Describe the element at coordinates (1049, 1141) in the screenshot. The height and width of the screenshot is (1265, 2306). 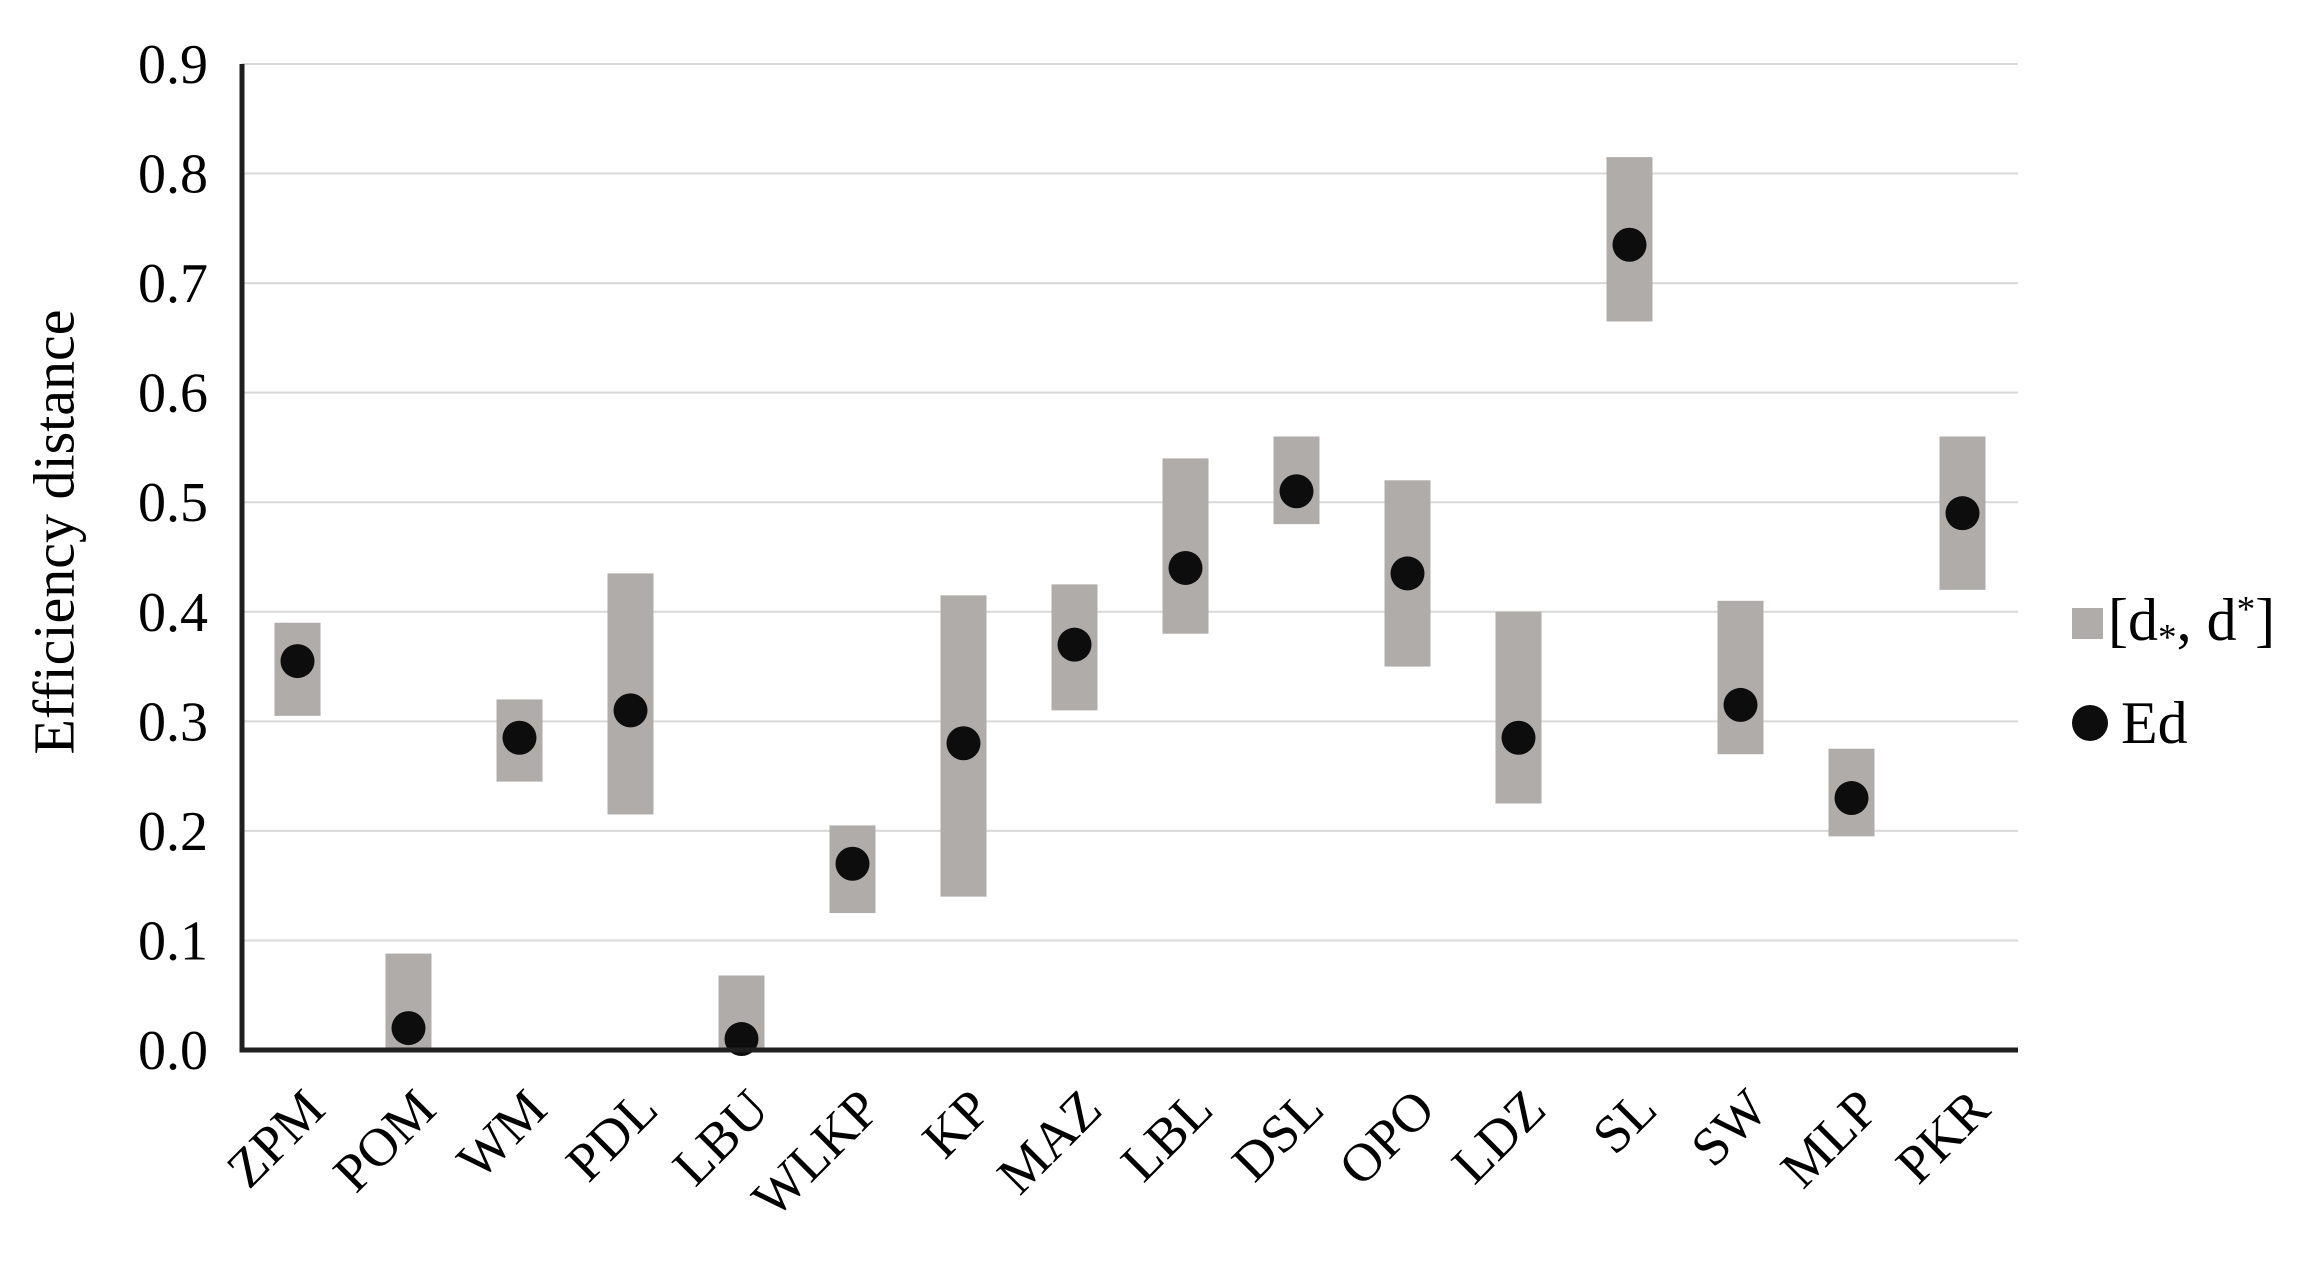
I see `x-tick-label: MAZ` at that location.